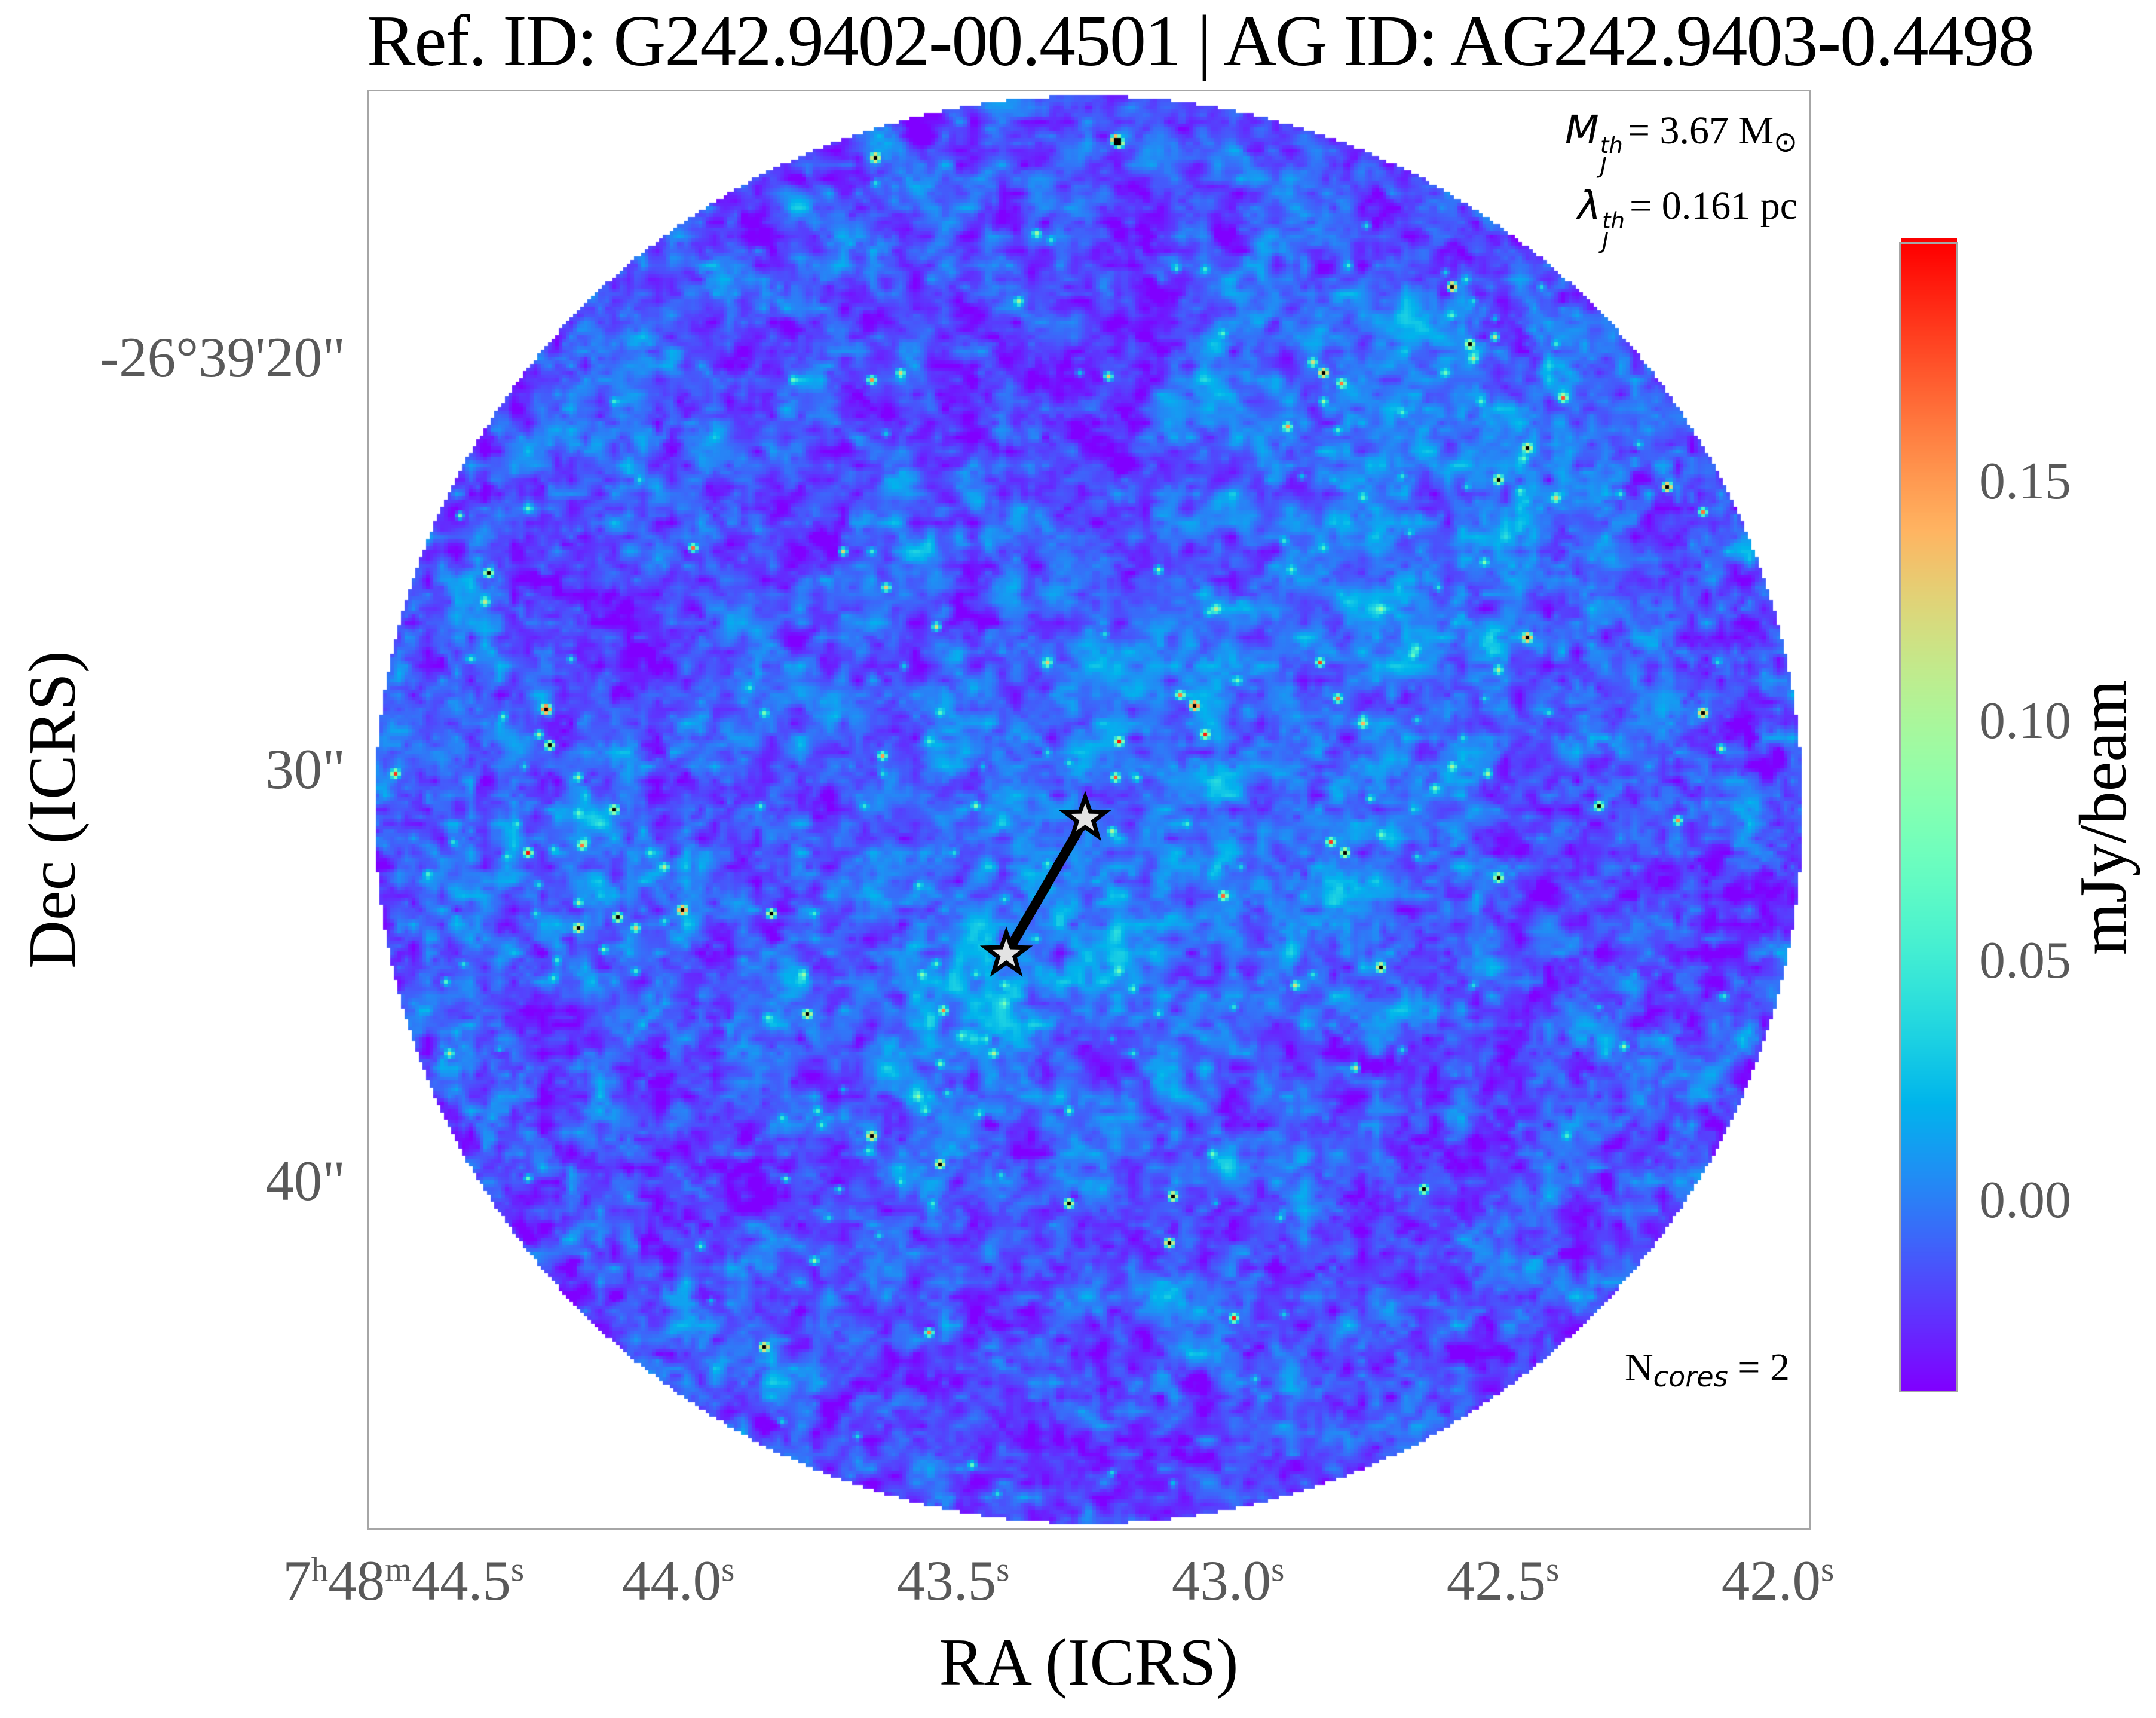  I want to click on ra-tick-label: 43.5s, so click(953, 1580).